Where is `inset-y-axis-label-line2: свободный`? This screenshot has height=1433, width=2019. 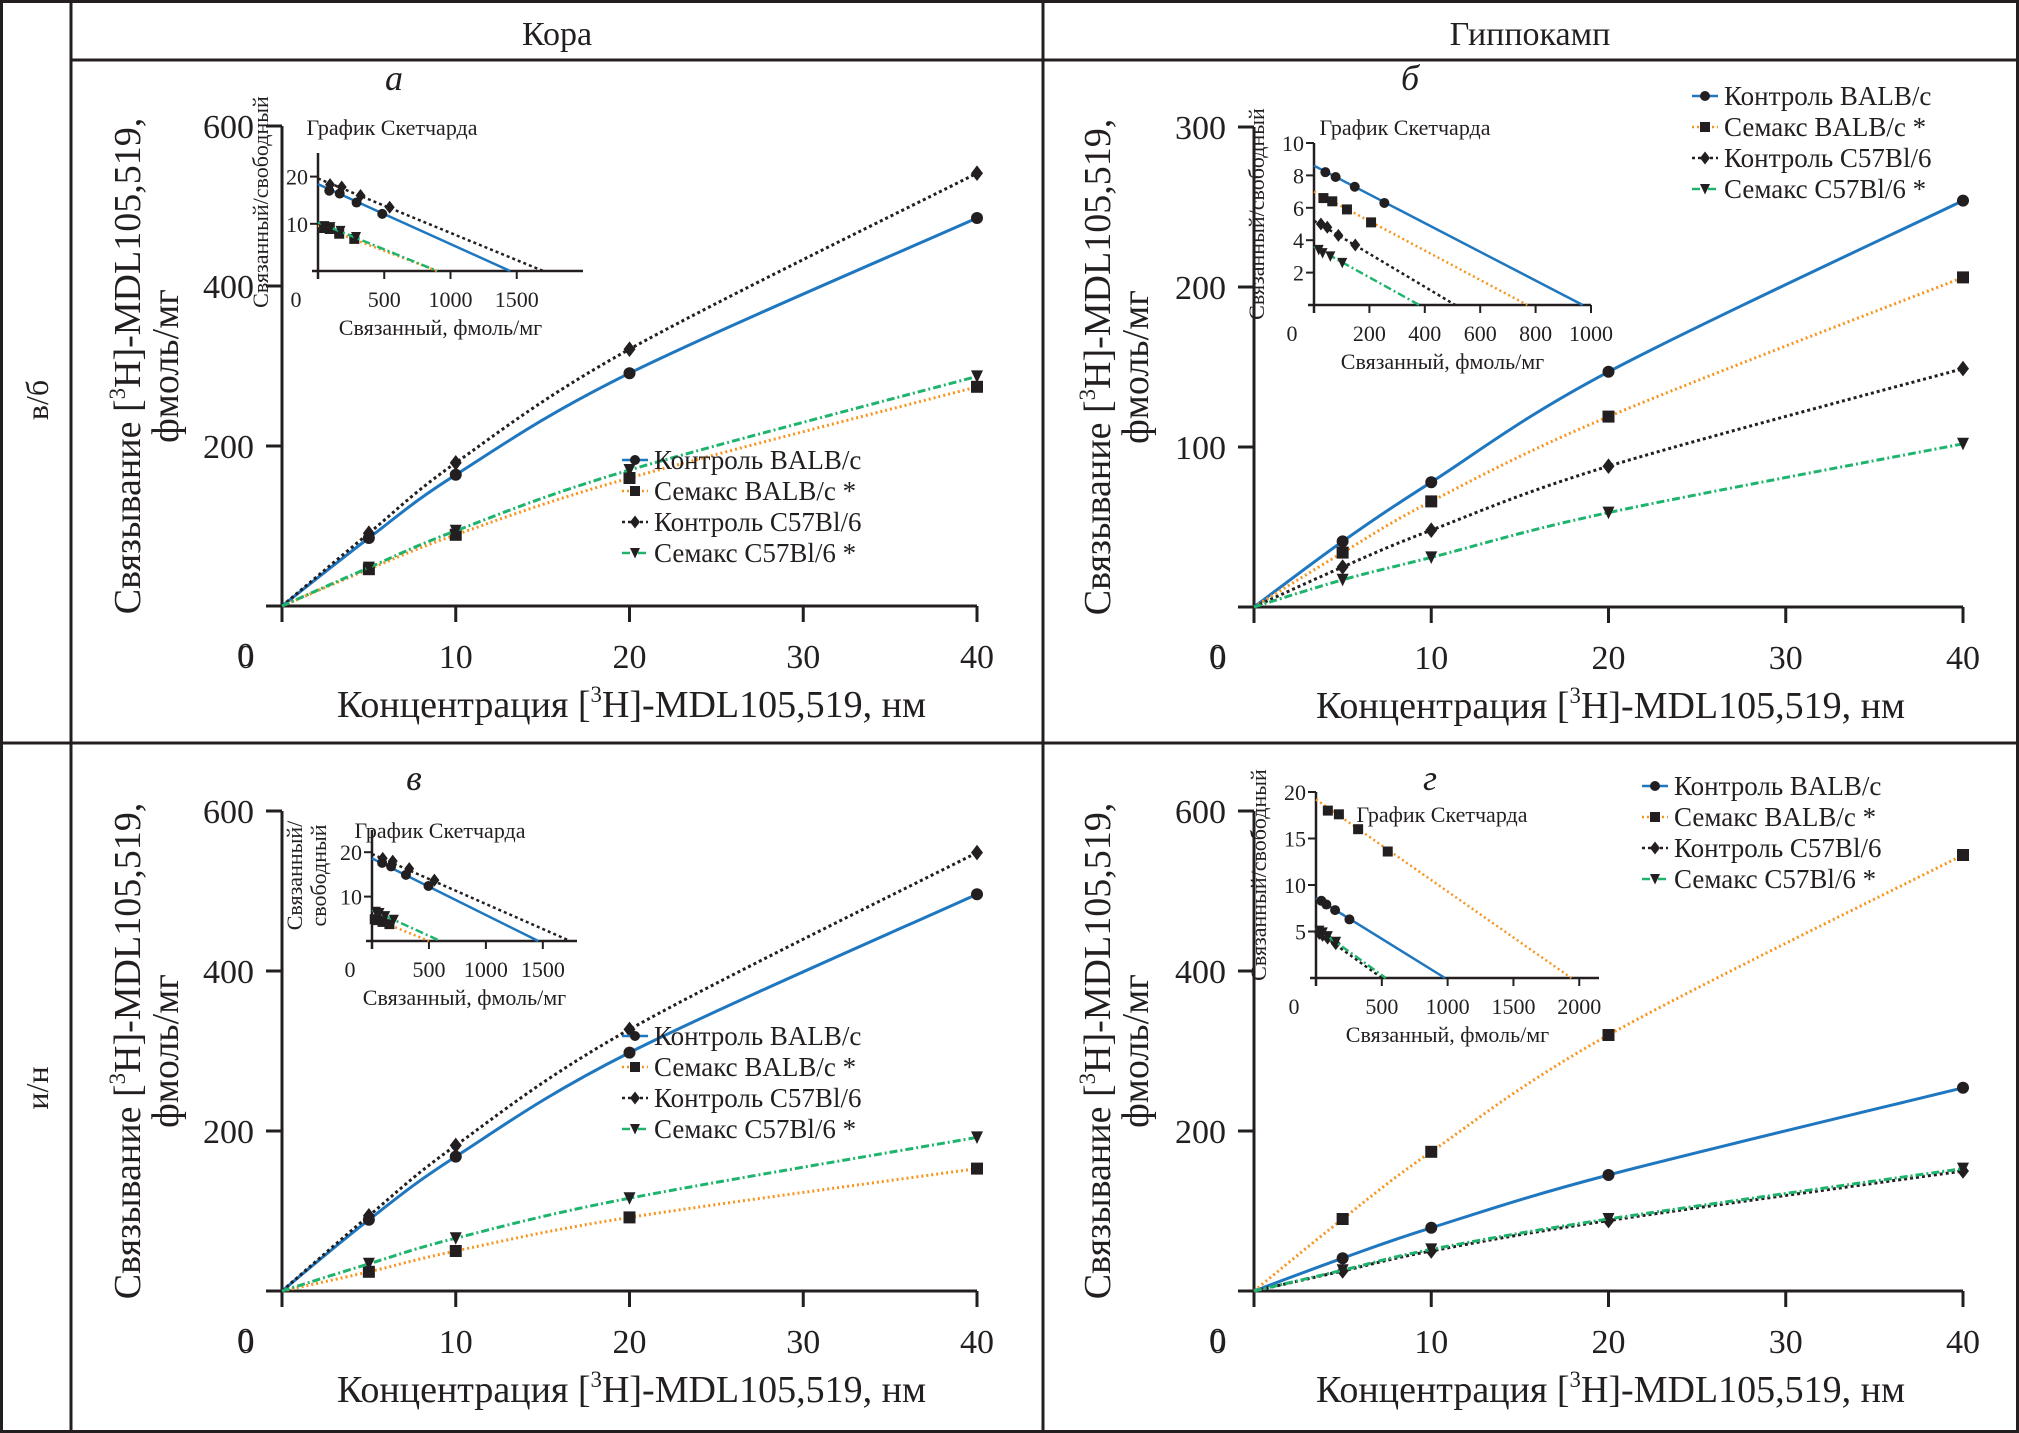
inset-y-axis-label-line2: свободный is located at coordinates (318, 875).